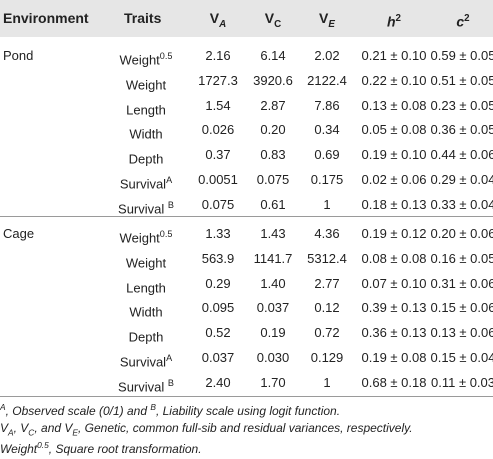  Describe the element at coordinates (246, 284) in the screenshot. I see `table-row: Length 0.29 1.40 2.77 0.07 ± 0.10 0.31 ± 0.06` at that location.